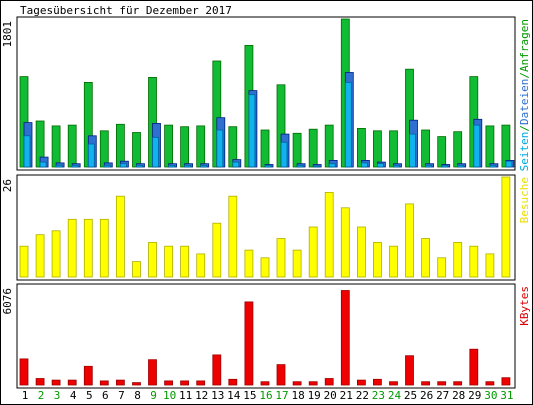 The height and width of the screenshot is (405, 533). I want to click on y-max-label: 1801, so click(7, 34).